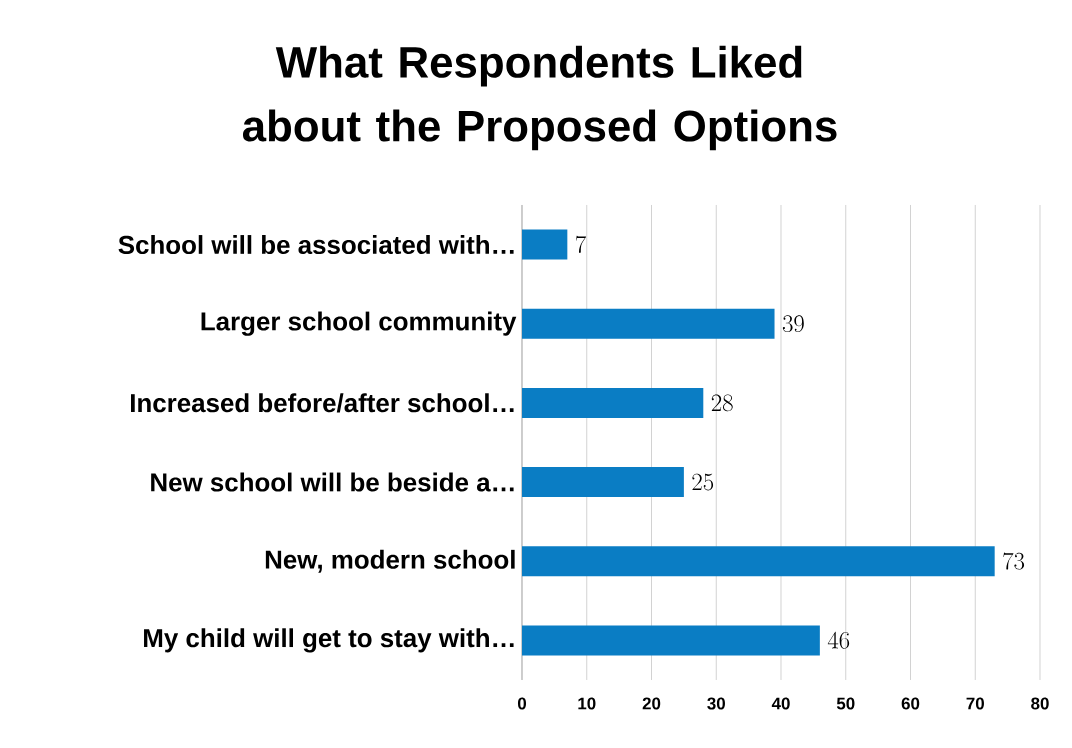 Image resolution: width=1072 pixels, height=748 pixels. Describe the element at coordinates (587, 703) in the screenshot. I see `x-tick-label: 10` at that location.